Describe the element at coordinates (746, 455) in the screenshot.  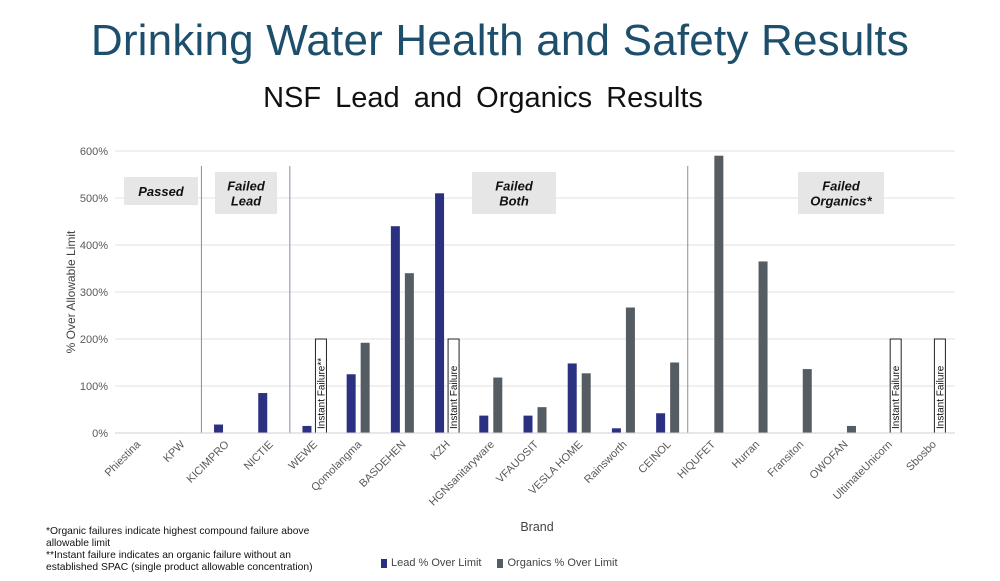
I see `x-tick-label: Hurran` at that location.